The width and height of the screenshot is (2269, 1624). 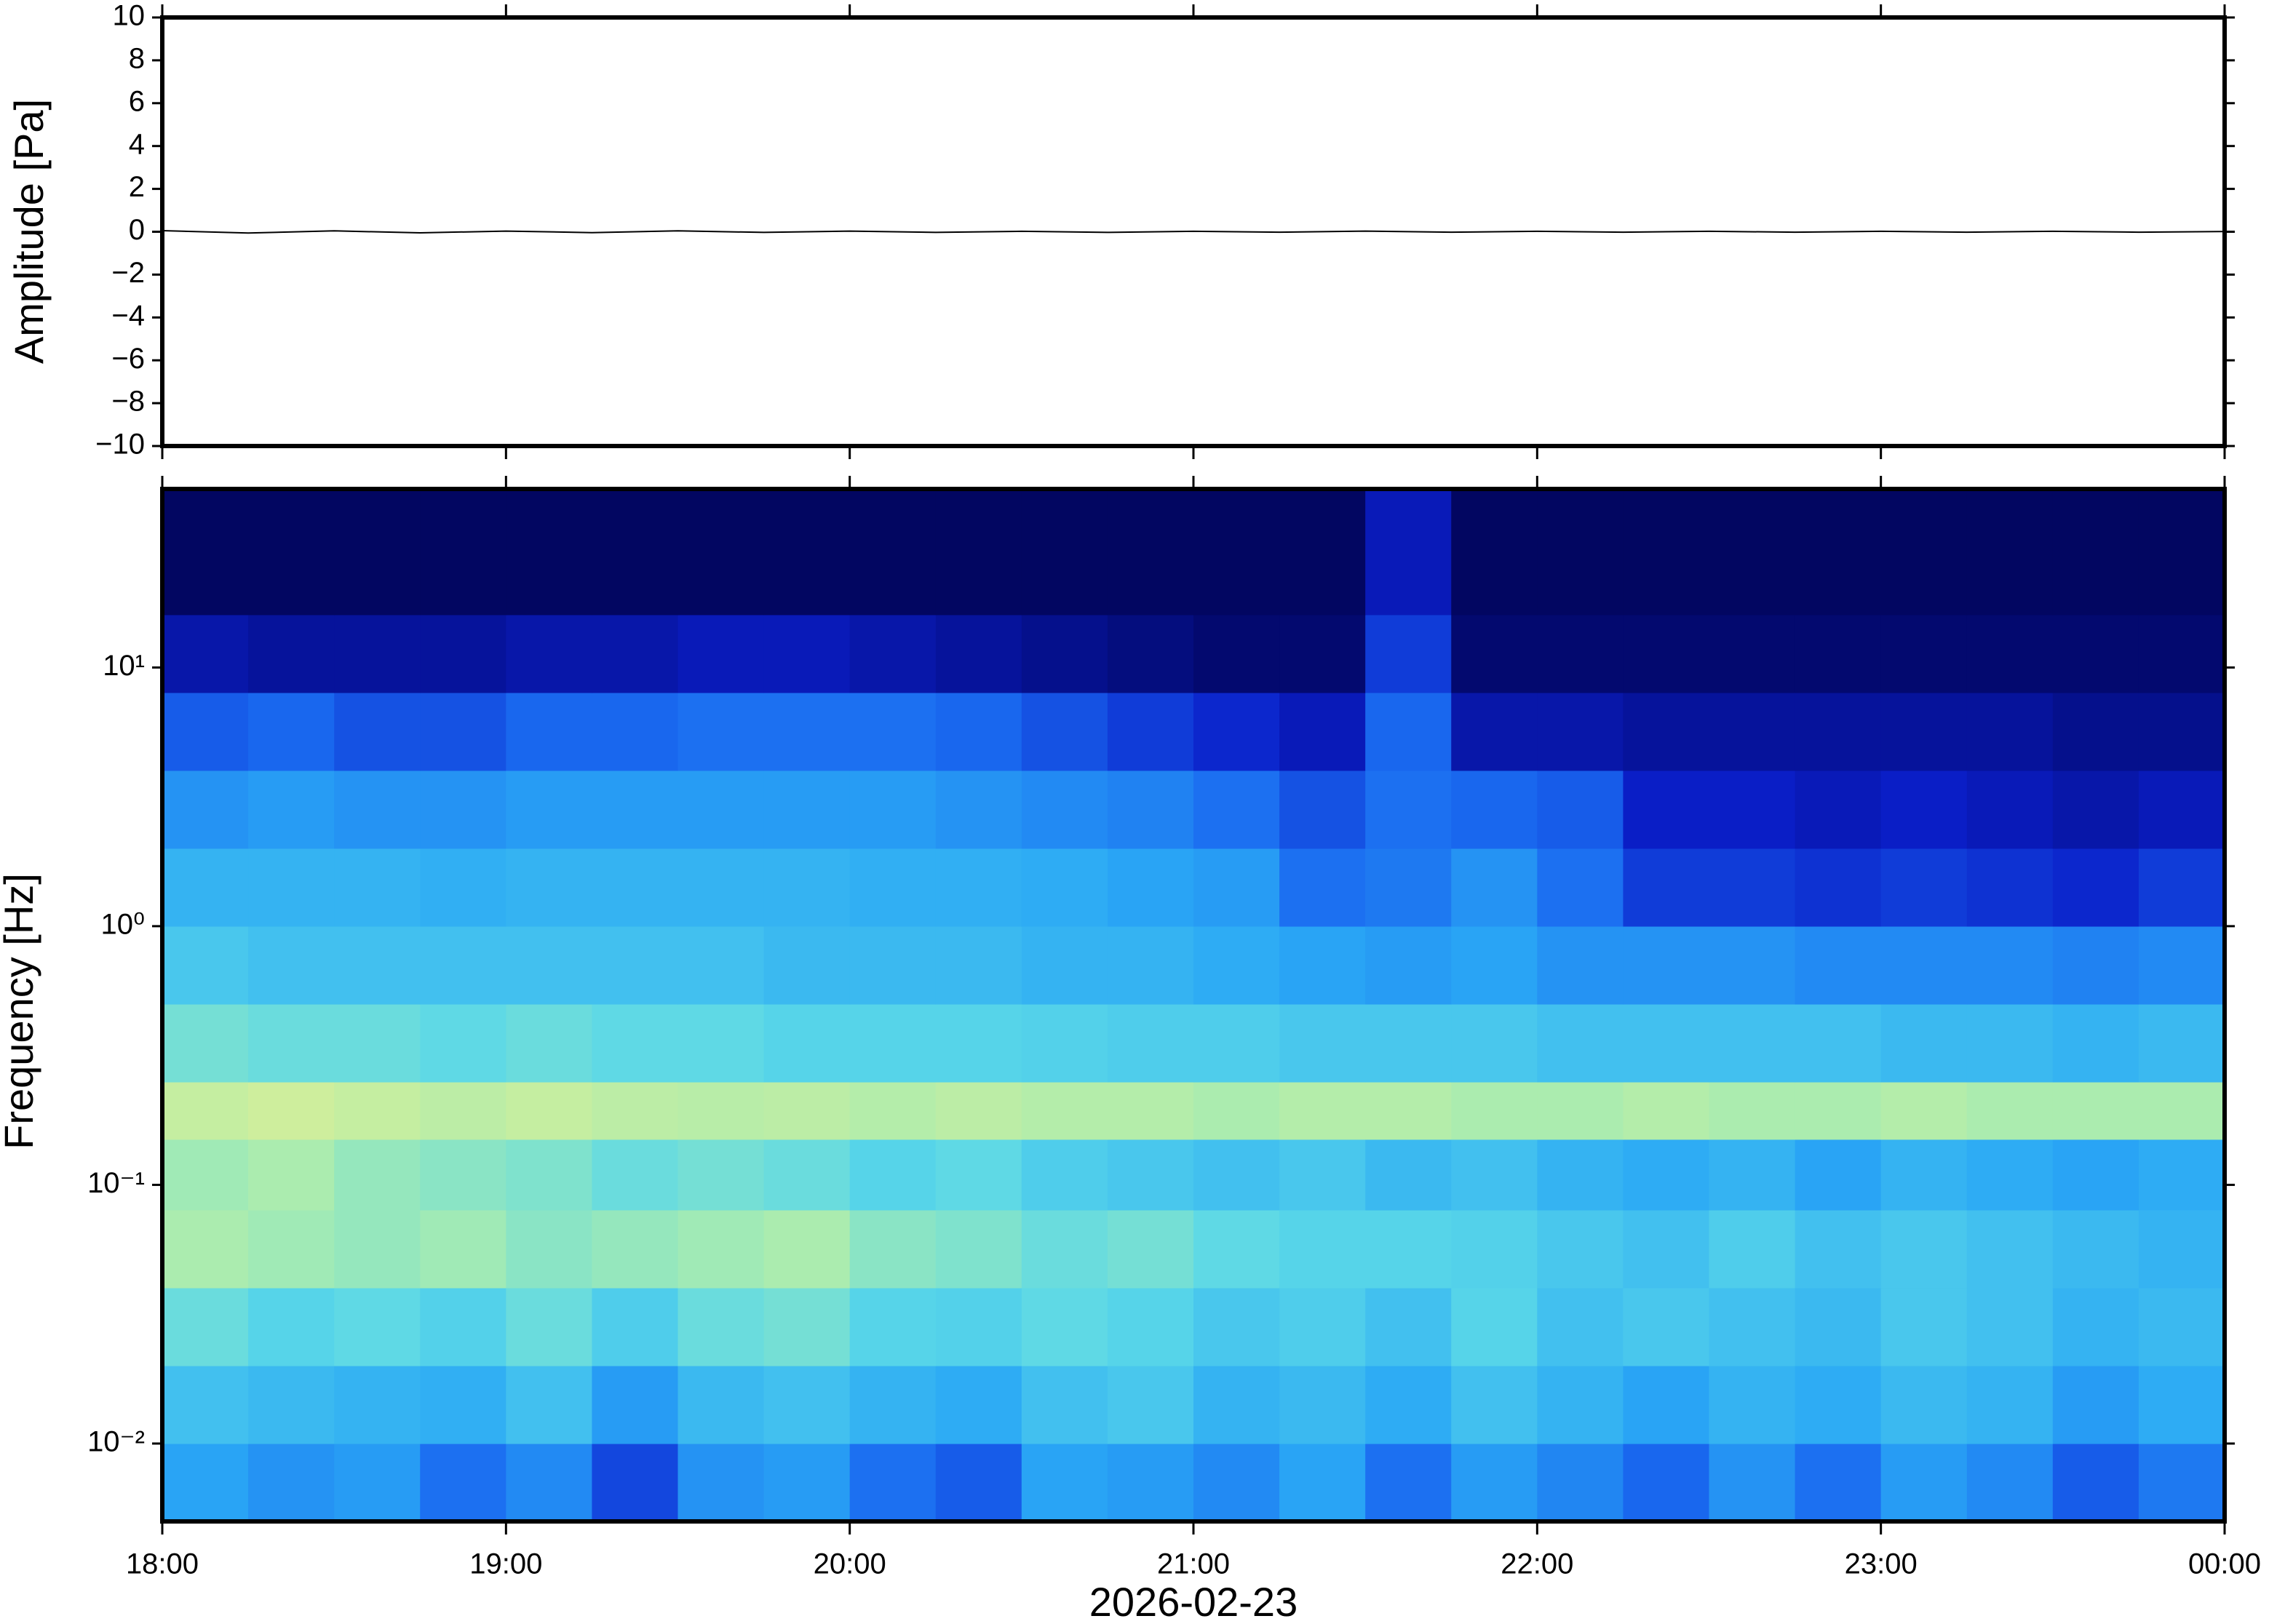 I want to click on y-tick-label: −10, so click(x=120, y=445).